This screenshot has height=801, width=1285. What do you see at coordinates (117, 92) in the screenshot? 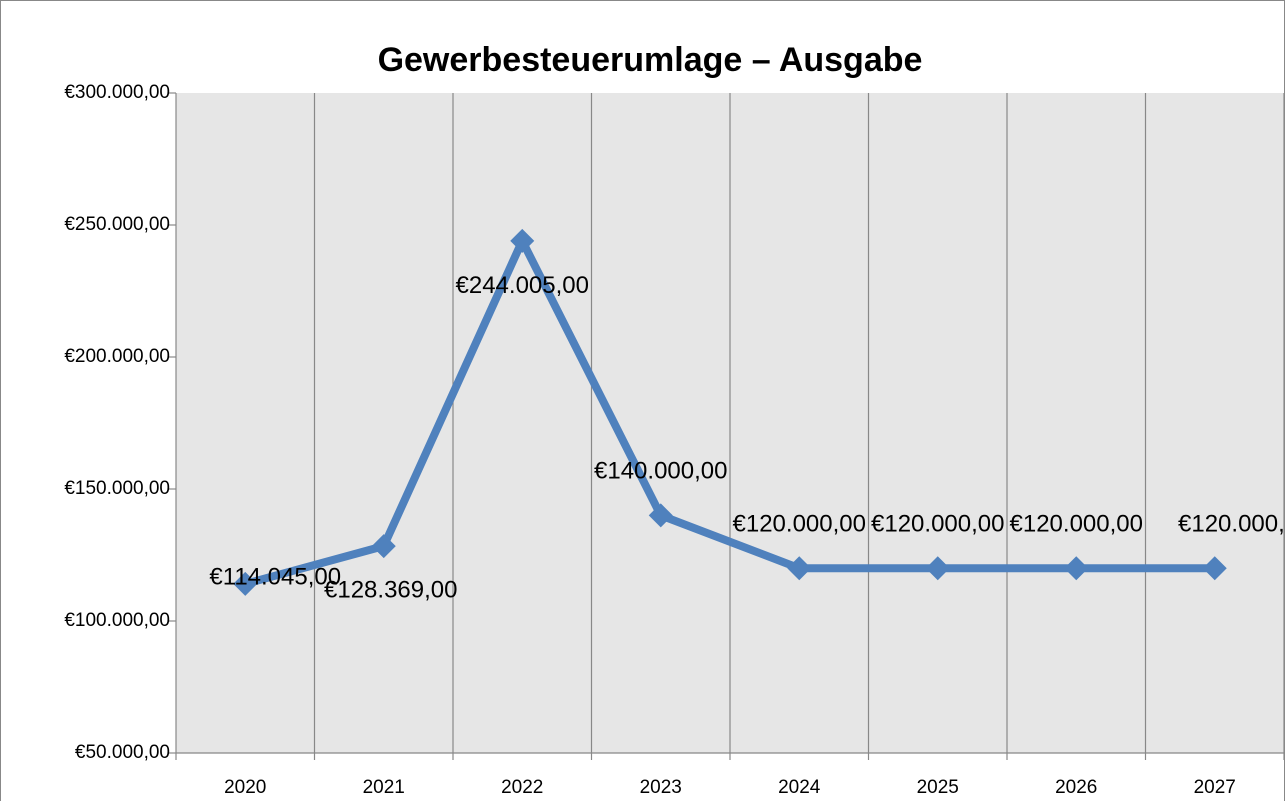
I see `y-tick-label: €300.000,00` at bounding box center [117, 92].